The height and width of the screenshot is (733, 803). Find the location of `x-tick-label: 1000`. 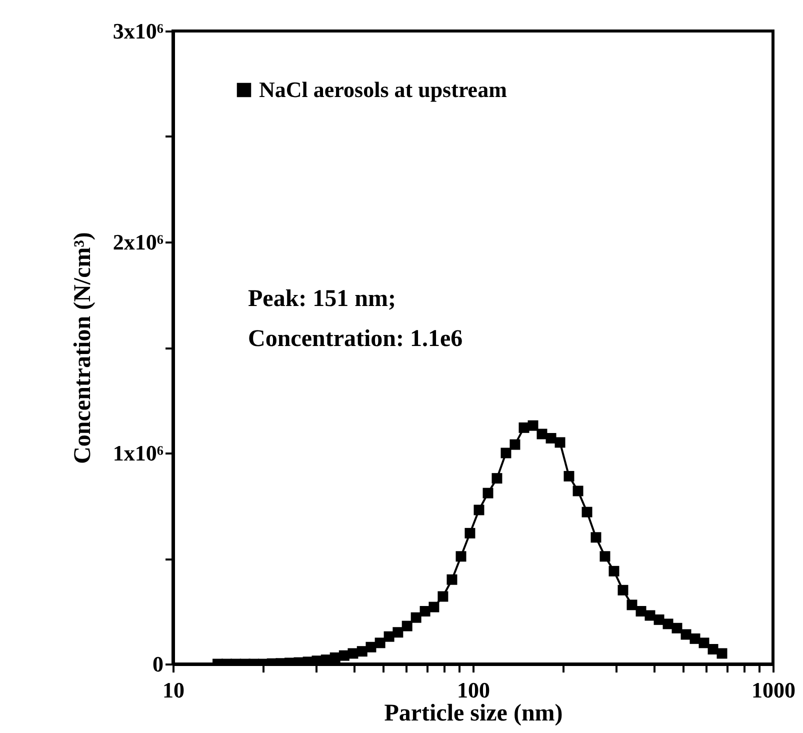

x-tick-label: 1000 is located at coordinates (774, 690).